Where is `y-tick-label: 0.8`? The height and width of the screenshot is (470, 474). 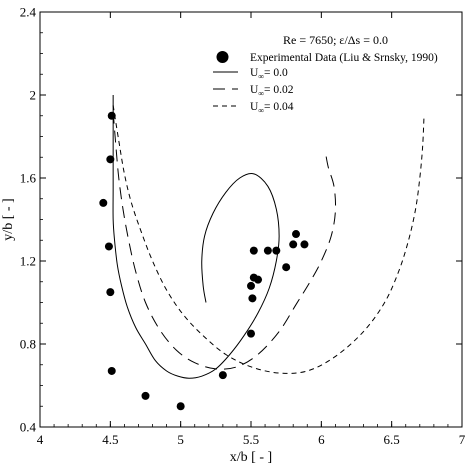
y-tick-label: 0.8 is located at coordinates (28, 344).